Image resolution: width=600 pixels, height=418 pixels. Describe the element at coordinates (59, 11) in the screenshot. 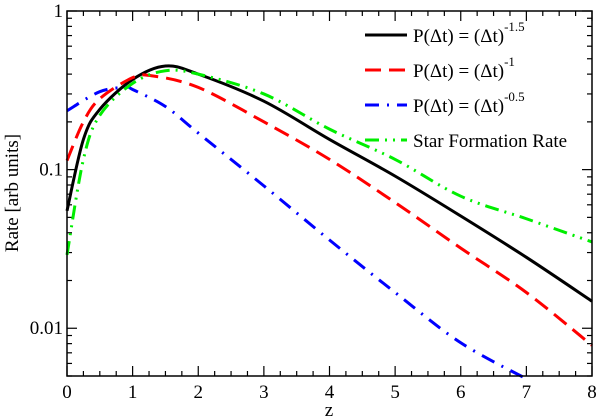

I see `y-tick-label: 1` at that location.